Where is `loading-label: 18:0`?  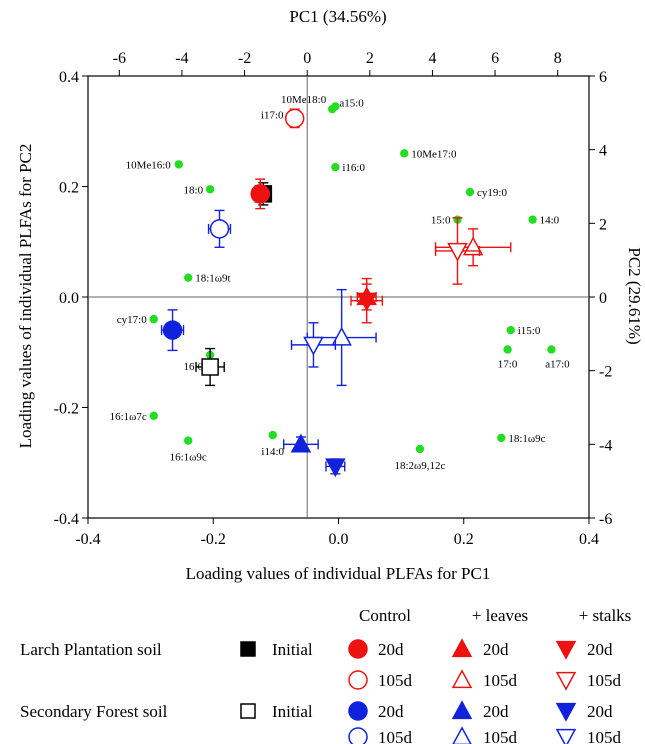 loading-label: 18:0 is located at coordinates (194, 190).